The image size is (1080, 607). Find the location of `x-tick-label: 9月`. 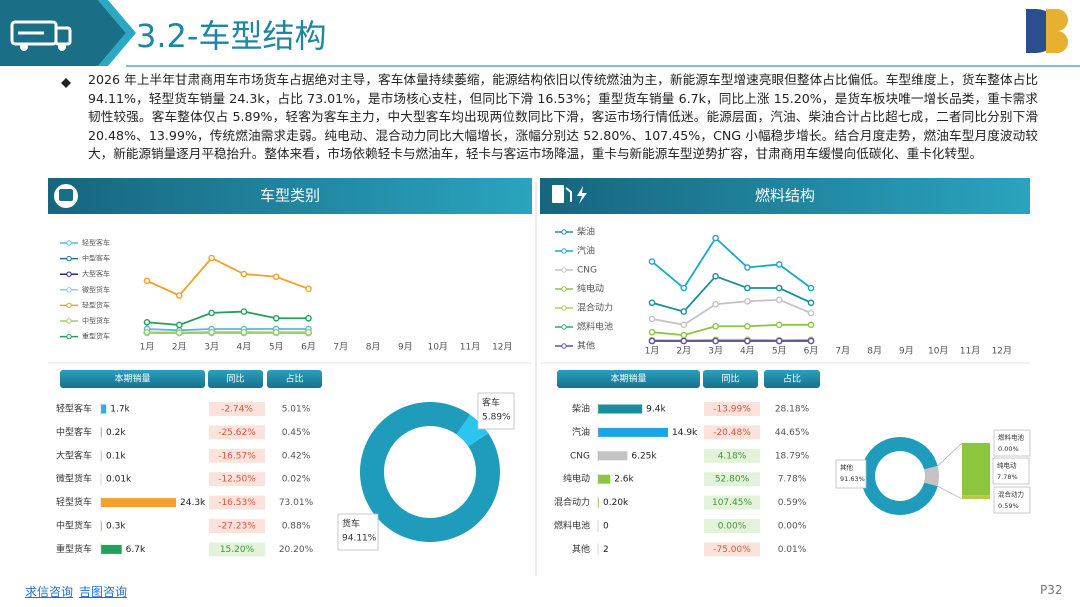

x-tick-label: 9月 is located at coordinates (405, 347).